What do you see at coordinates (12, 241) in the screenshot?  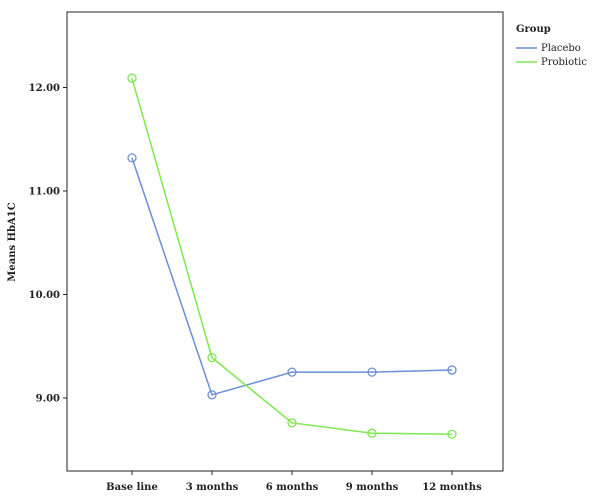 I see `y-axis-title: Means HbA1C` at bounding box center [12, 241].